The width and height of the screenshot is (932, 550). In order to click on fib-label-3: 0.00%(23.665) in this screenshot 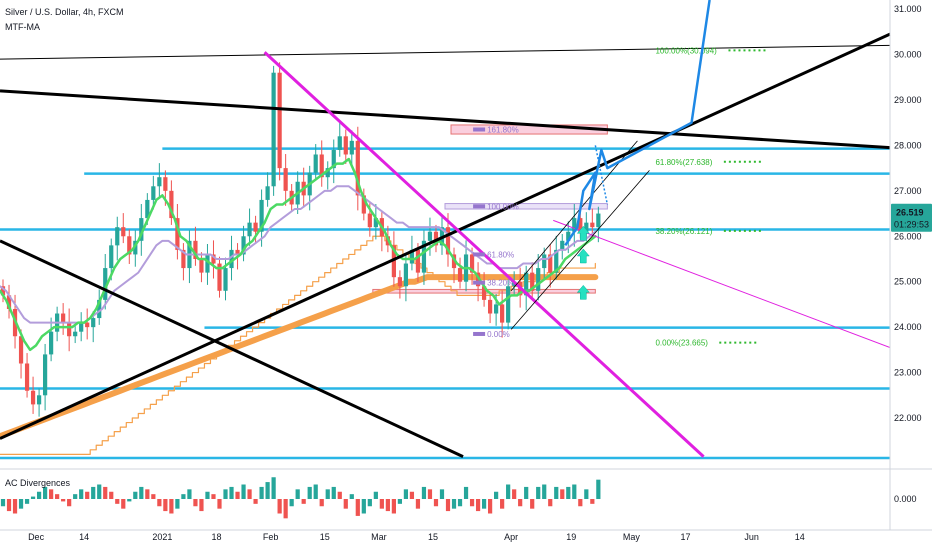, I will do `click(681, 343)`.